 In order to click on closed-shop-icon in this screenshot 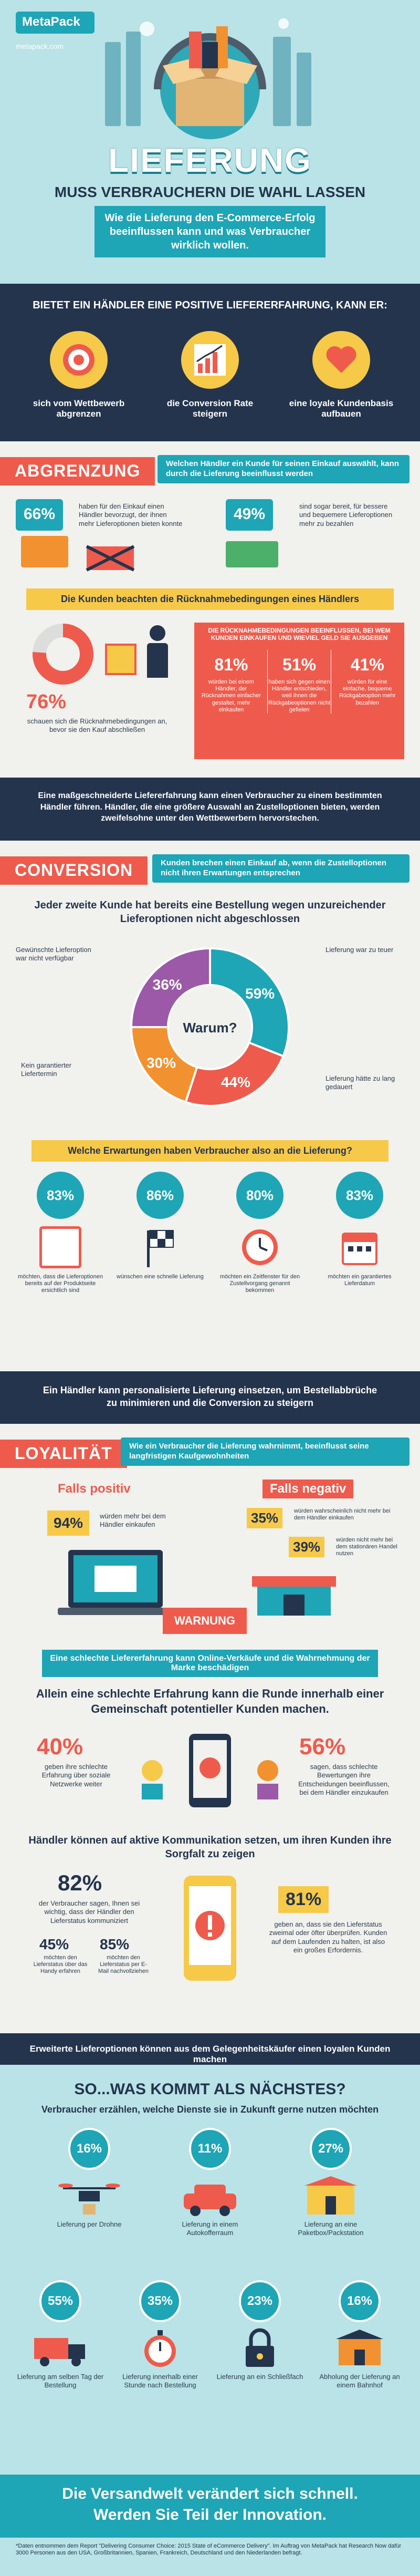, I will do `click(110, 558)`.